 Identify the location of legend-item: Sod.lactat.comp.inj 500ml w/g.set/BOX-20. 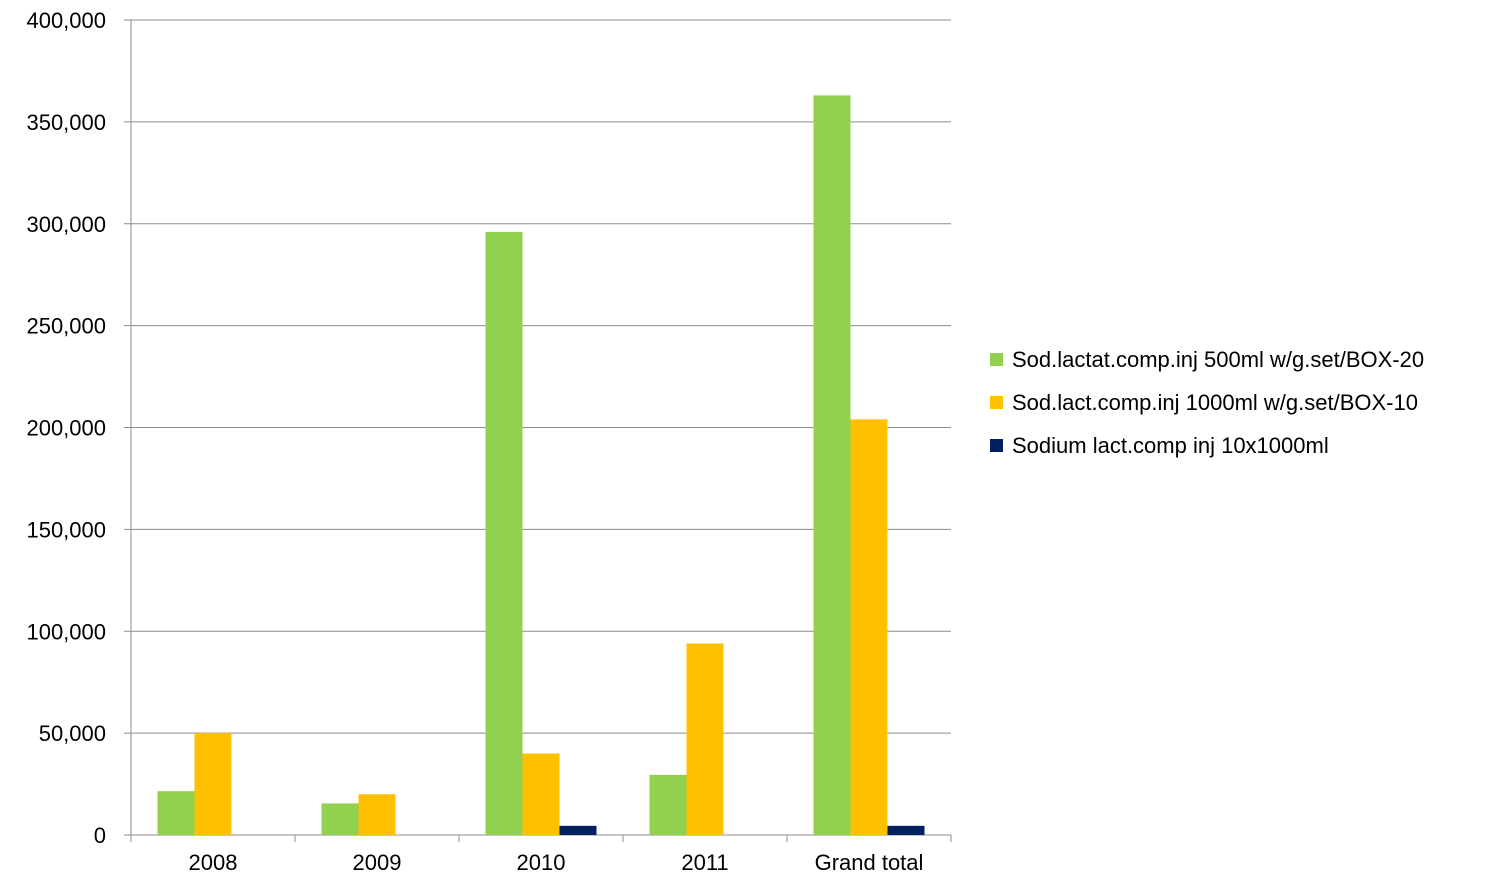
(1240, 359).